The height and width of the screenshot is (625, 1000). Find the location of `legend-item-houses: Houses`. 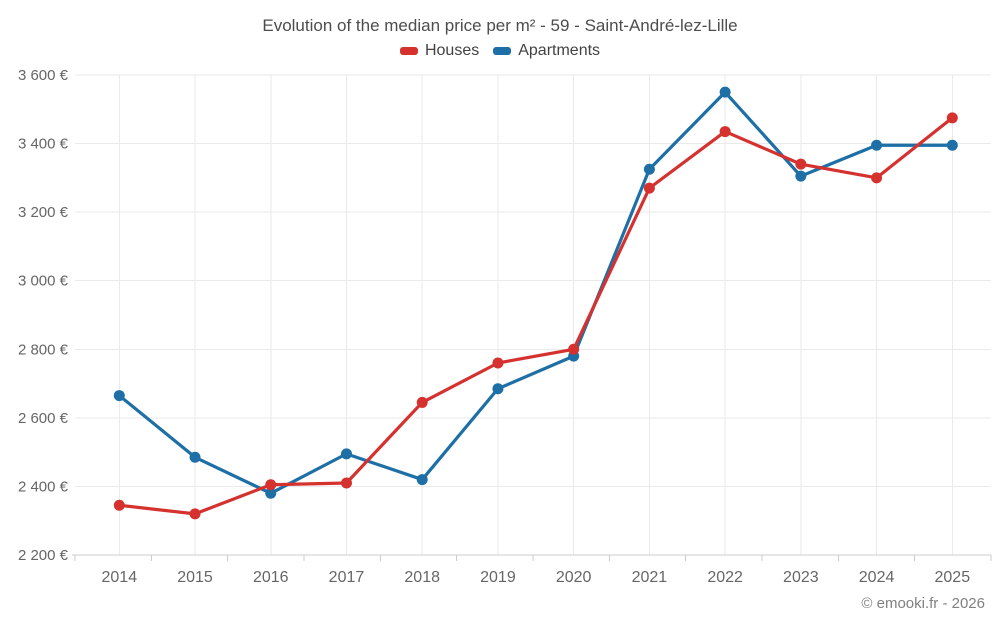

legend-item-houses: Houses is located at coordinates (439, 51).